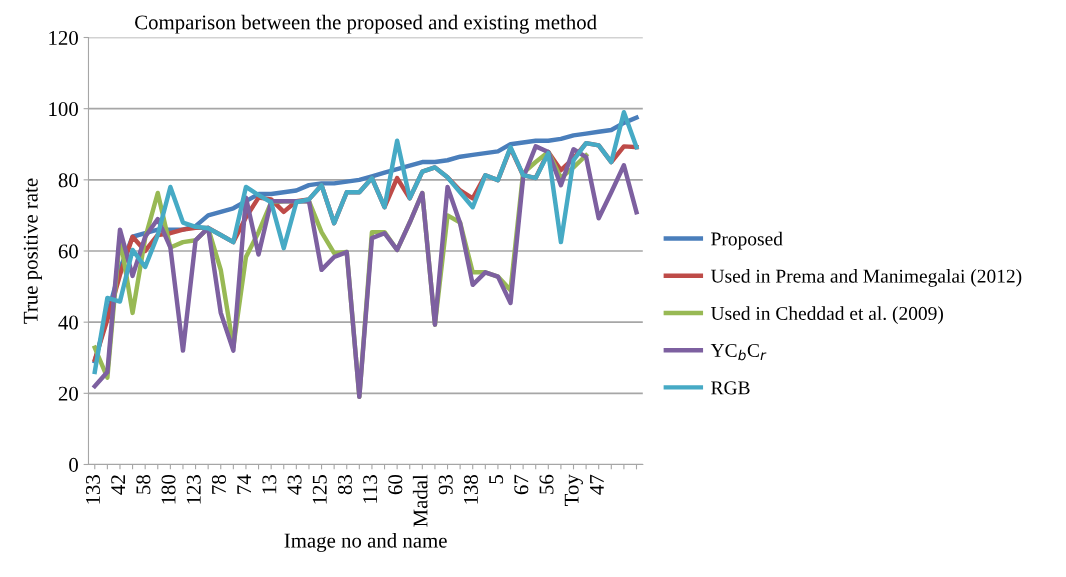 The width and height of the screenshot is (1066, 577). What do you see at coordinates (68, 393) in the screenshot?
I see `y-tick-label: 20` at bounding box center [68, 393].